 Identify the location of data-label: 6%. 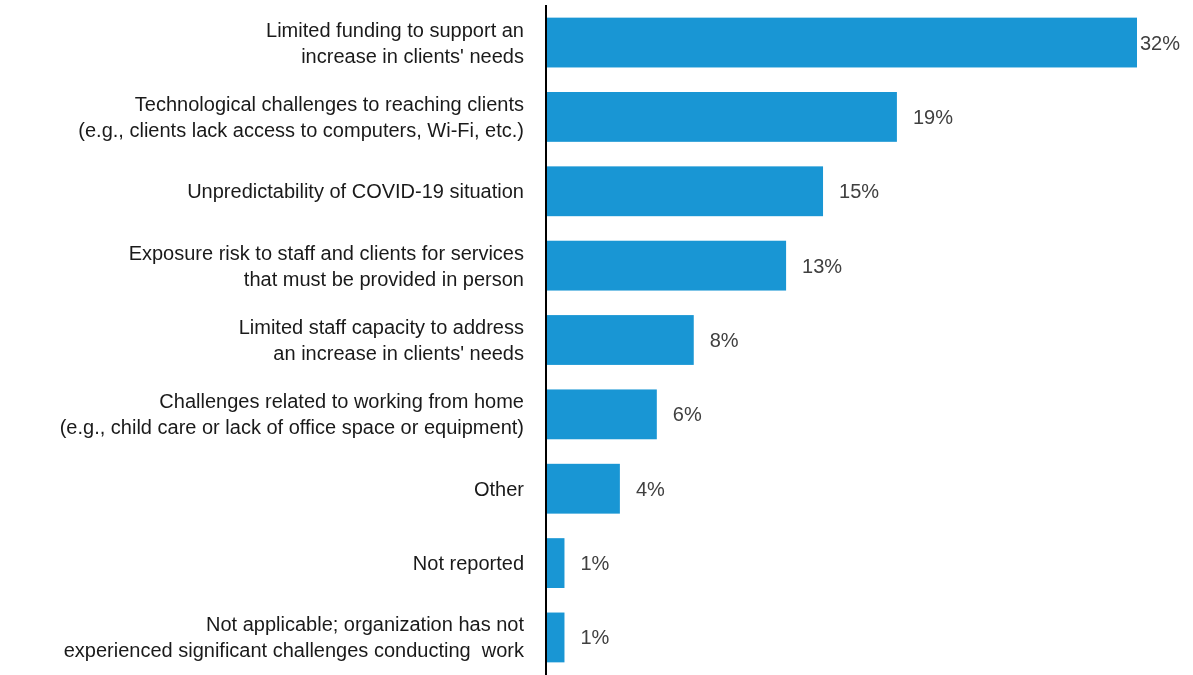
(687, 414).